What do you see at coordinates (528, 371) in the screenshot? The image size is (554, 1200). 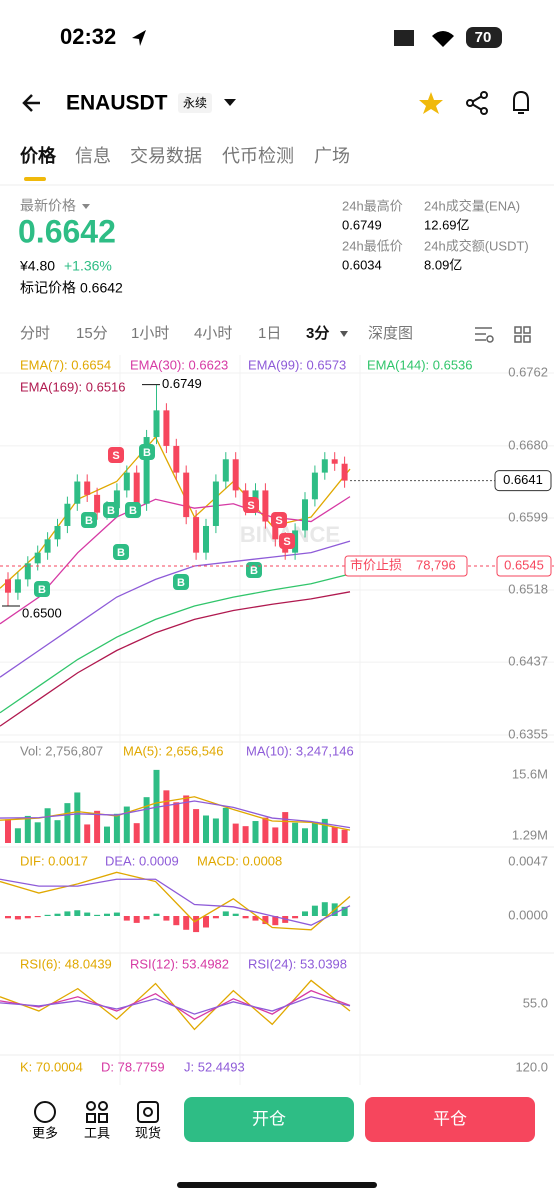 I see `price-tick: 0.6762` at bounding box center [528, 371].